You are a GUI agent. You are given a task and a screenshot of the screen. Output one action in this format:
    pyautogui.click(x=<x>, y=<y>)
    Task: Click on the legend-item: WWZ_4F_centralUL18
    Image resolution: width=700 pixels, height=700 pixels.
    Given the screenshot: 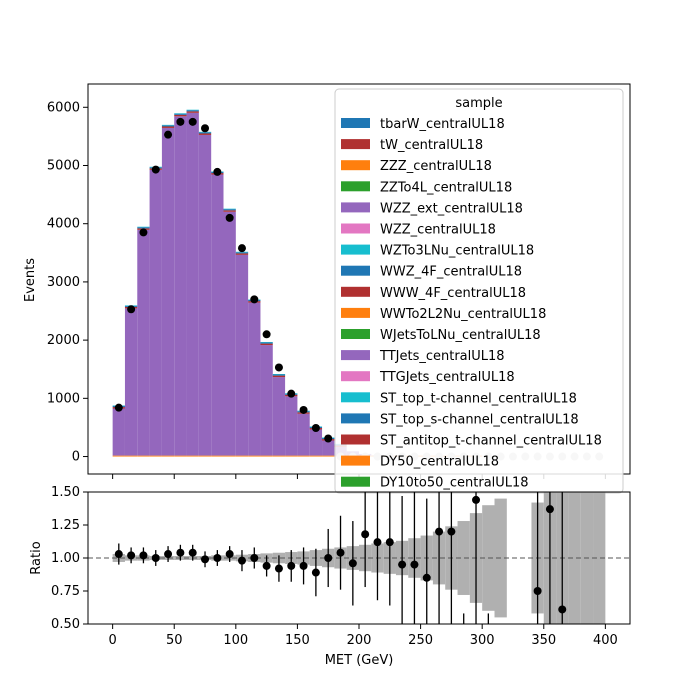 What is the action you would take?
    pyautogui.click(x=431, y=272)
    